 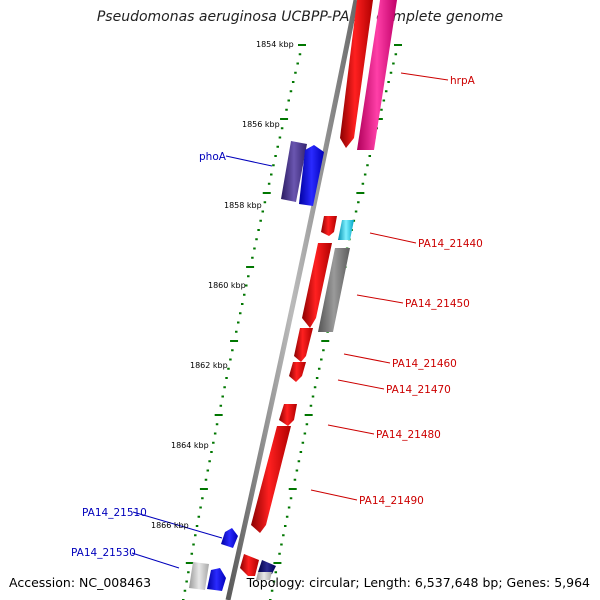 I want to click on label-PA14_21510: PA14_21510, so click(x=114, y=513).